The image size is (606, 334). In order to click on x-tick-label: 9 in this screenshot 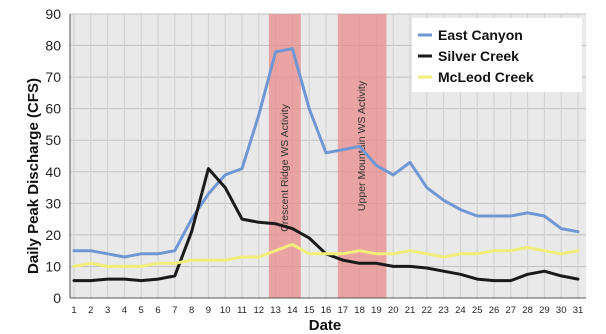, I will do `click(208, 310)`.